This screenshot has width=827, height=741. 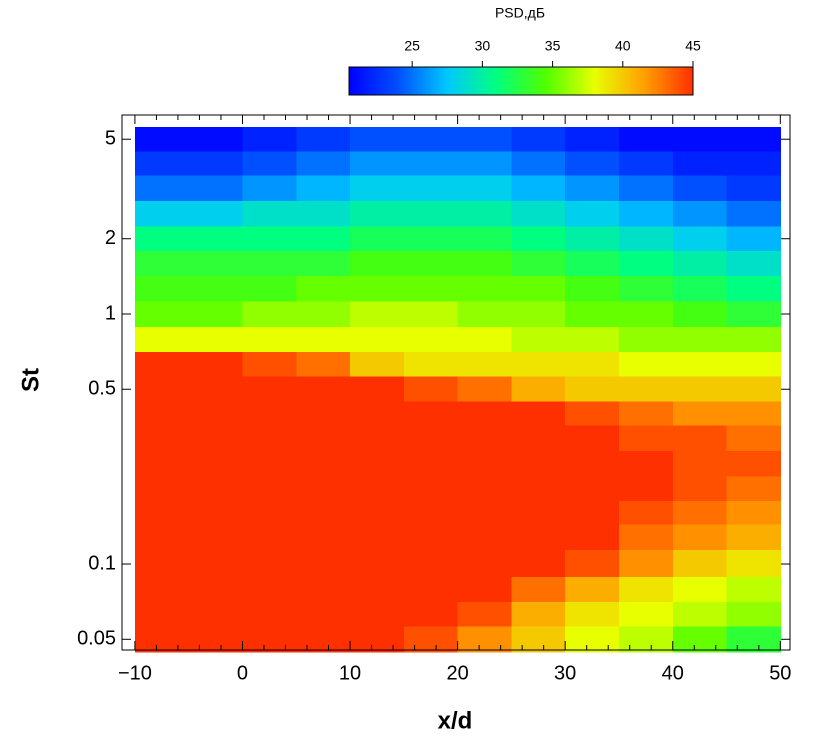 I want to click on x-tick-label: 20, so click(x=457, y=673).